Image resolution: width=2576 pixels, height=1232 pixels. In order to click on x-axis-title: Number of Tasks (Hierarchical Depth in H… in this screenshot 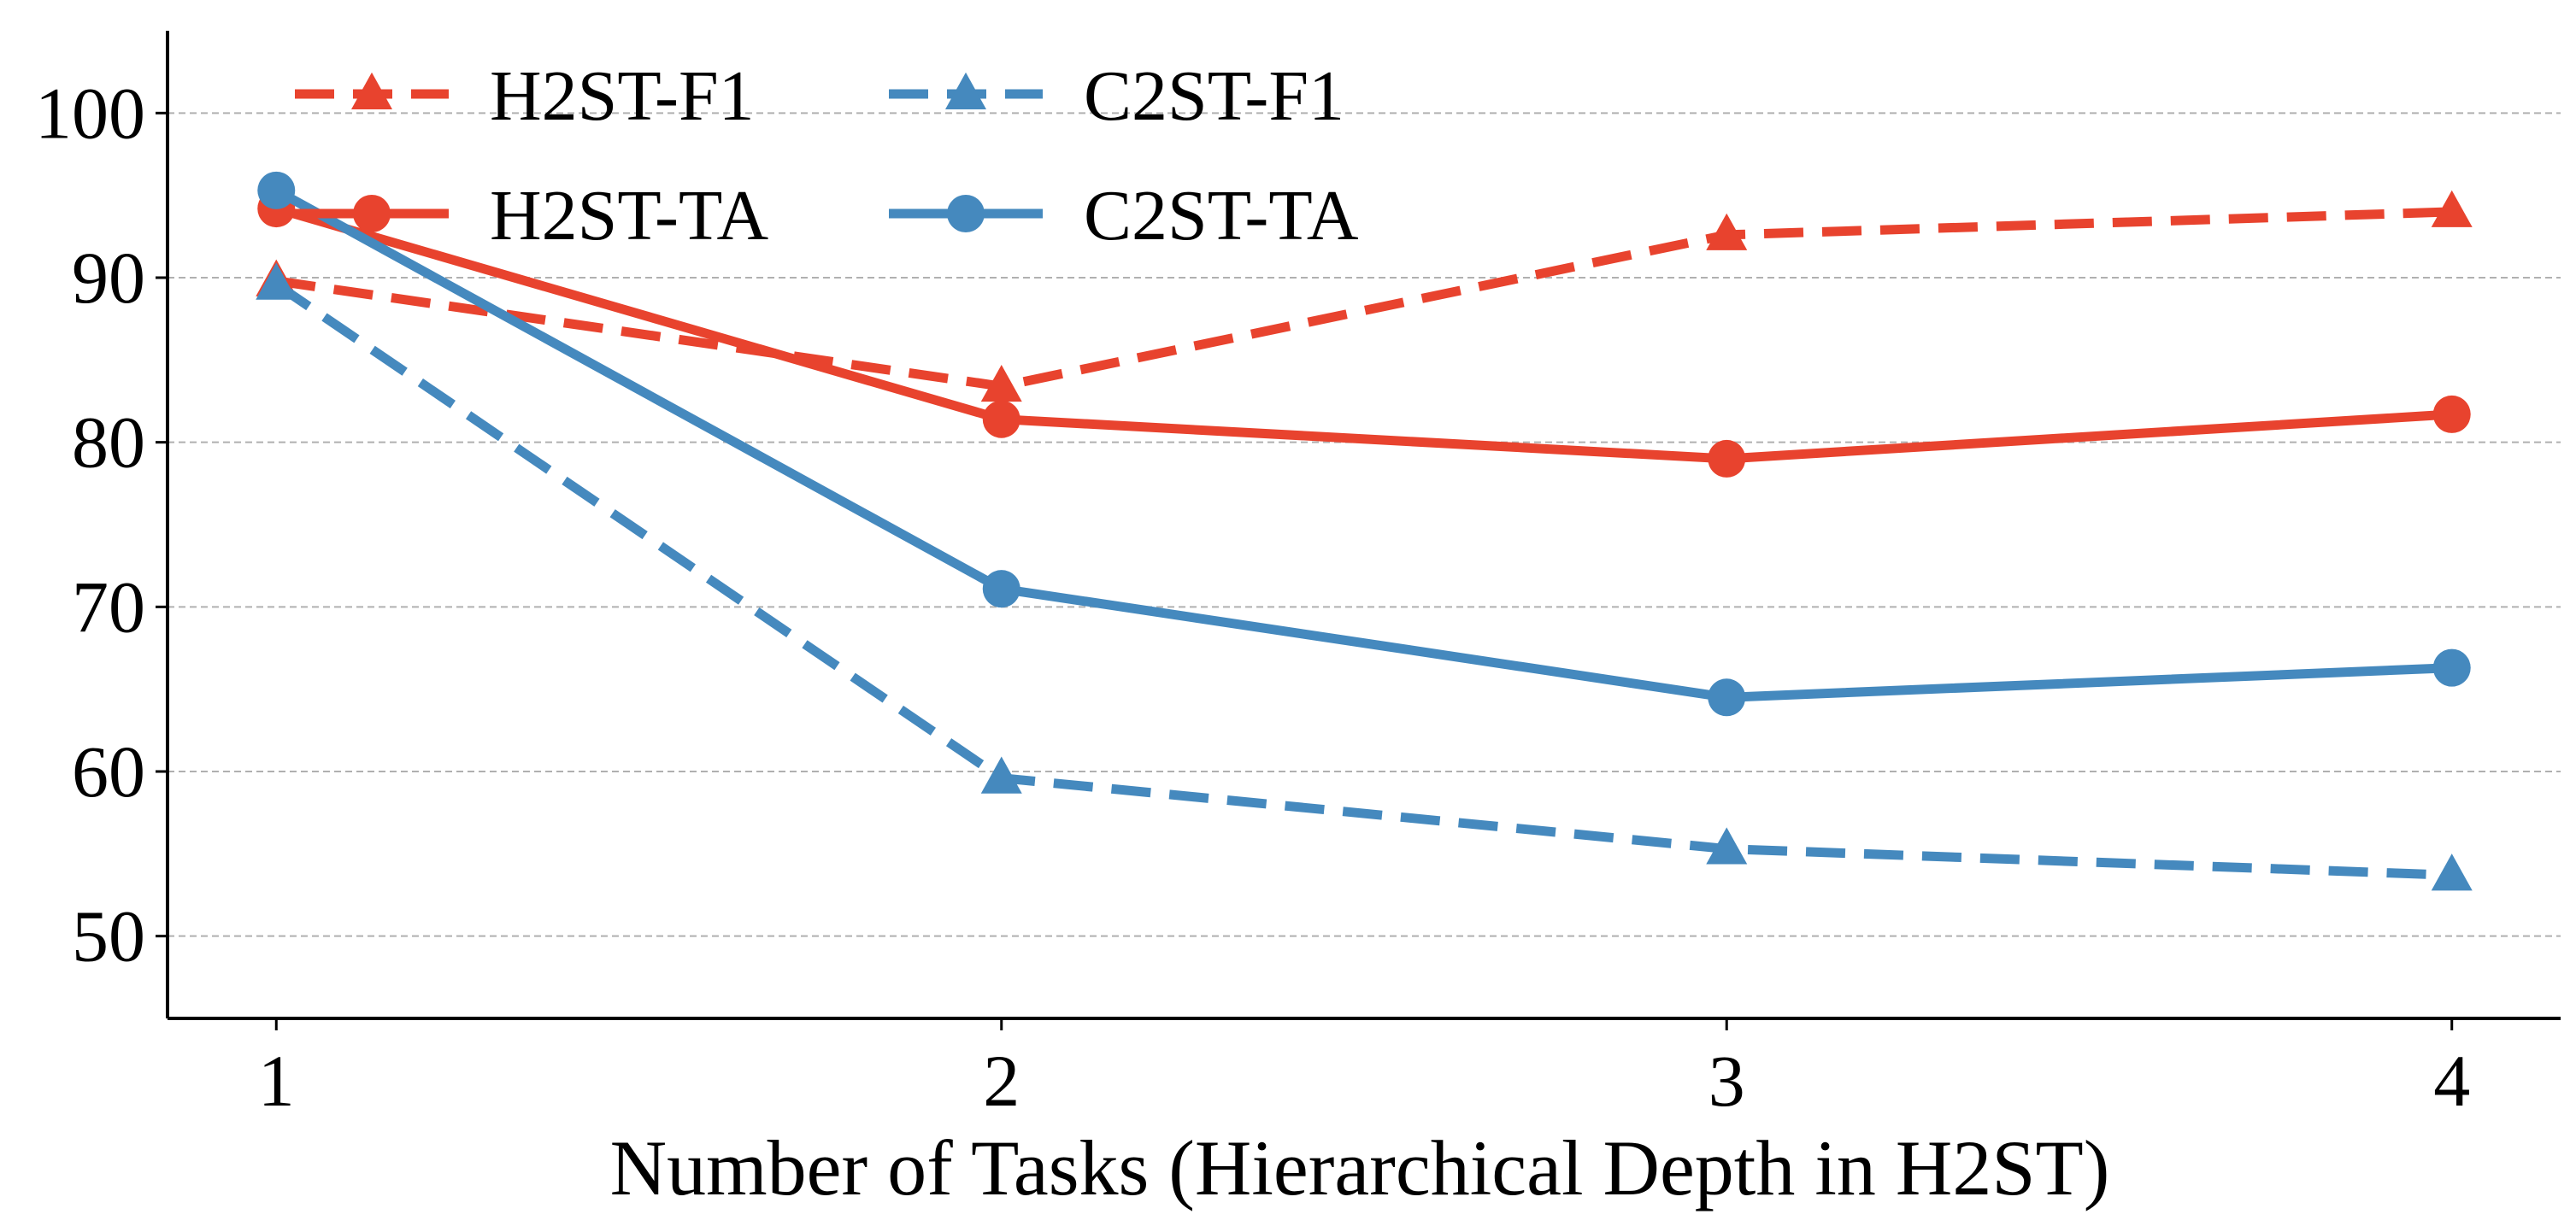, I will do `click(1360, 1167)`.